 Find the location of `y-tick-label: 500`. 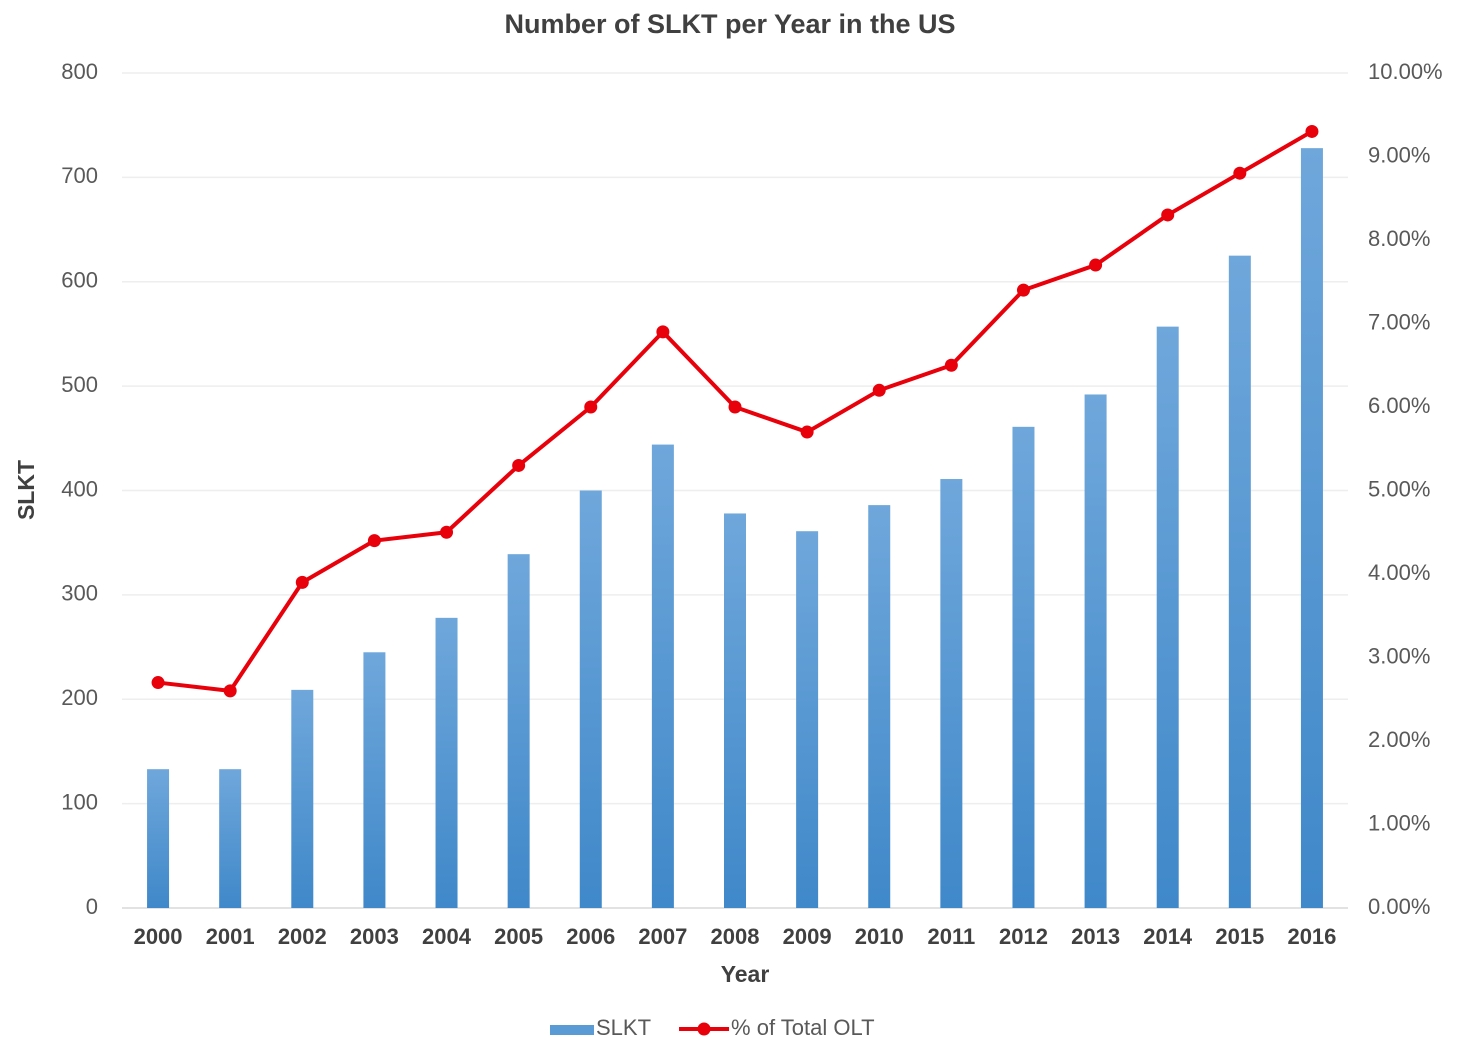

y-tick-label: 500 is located at coordinates (79, 384).